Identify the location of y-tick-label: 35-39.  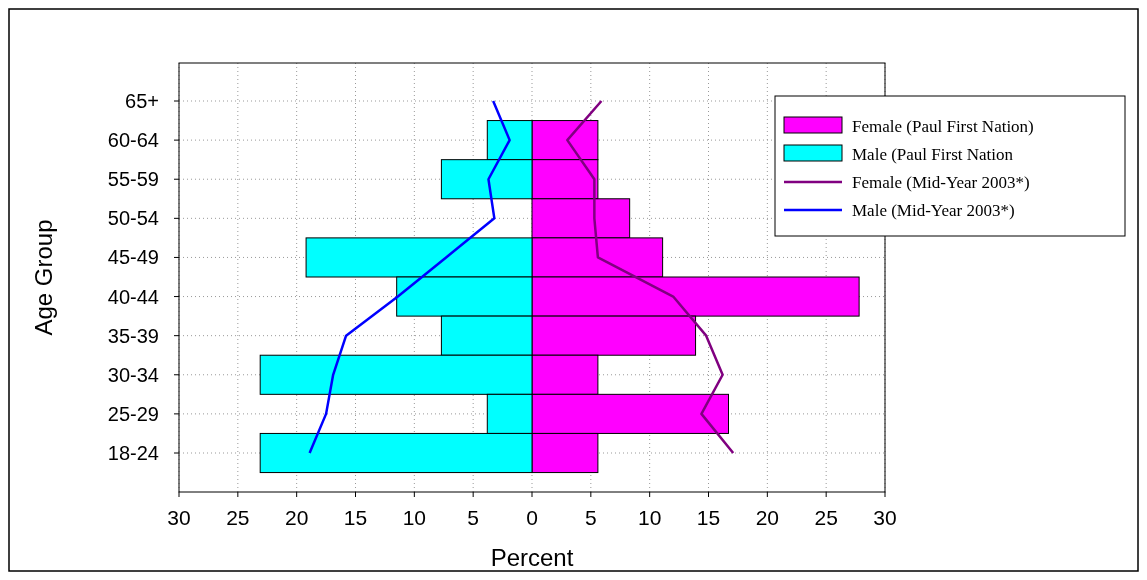
(133, 335).